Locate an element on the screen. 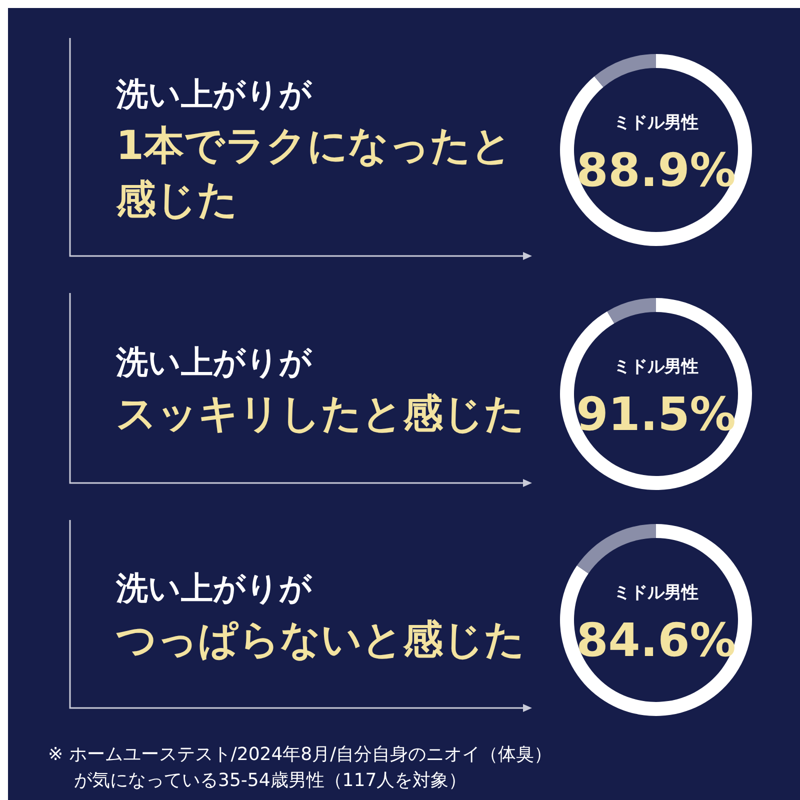 Image resolution: width=800 pixels, height=800 pixels. data-label: 91.5% is located at coordinates (656, 414).